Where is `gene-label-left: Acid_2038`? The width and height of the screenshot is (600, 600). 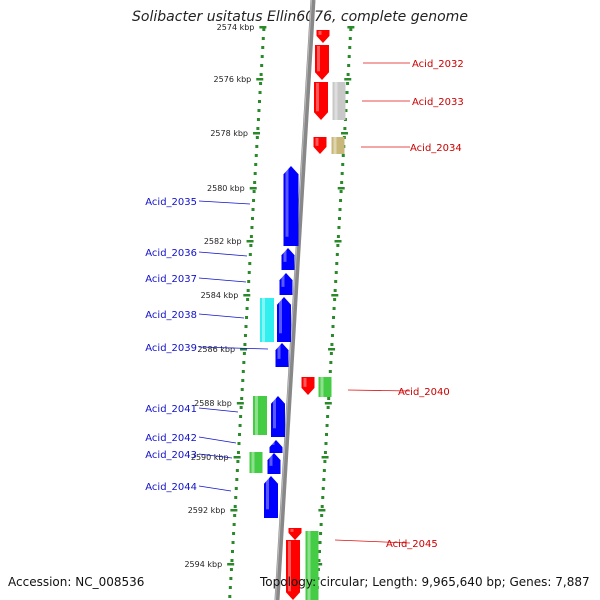 gene-label-left: Acid_2038 is located at coordinates (171, 315).